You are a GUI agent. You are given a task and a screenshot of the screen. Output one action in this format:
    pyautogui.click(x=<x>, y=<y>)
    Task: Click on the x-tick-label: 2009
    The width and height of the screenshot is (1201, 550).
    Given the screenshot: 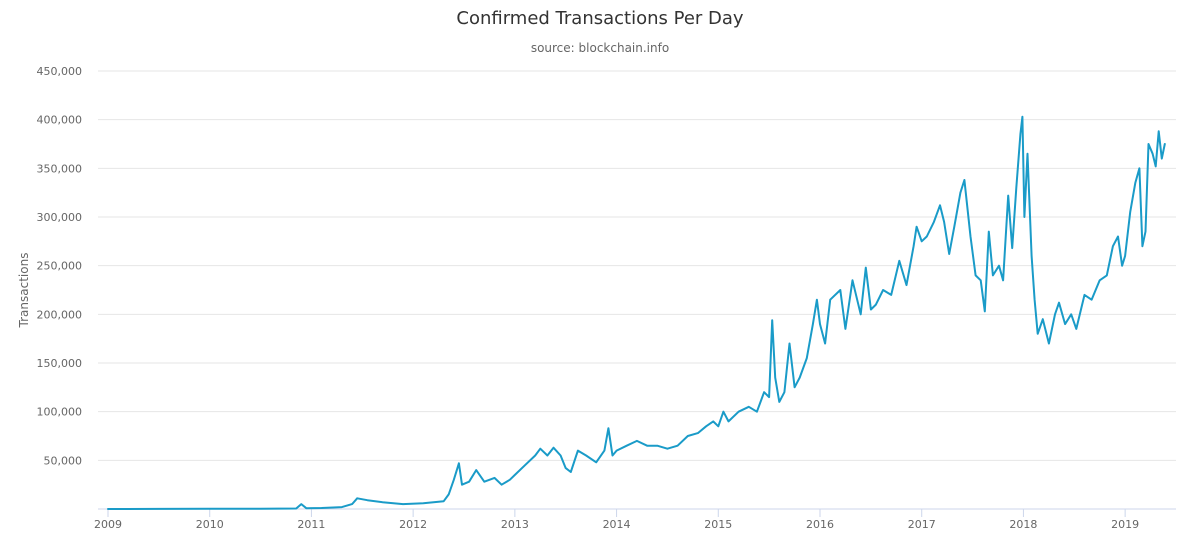 What is the action you would take?
    pyautogui.click(x=108, y=524)
    